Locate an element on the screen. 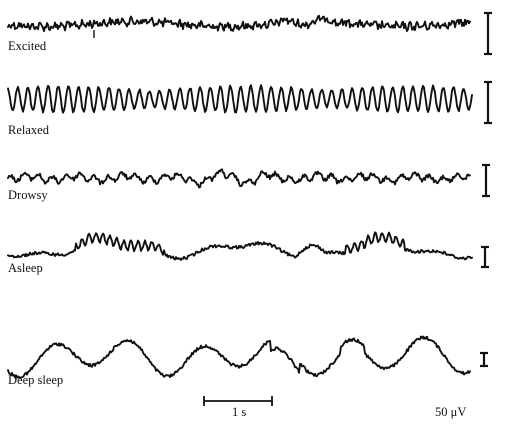 This screenshot has height=427, width=505. eeg-trace-asleep is located at coordinates (240, 246).